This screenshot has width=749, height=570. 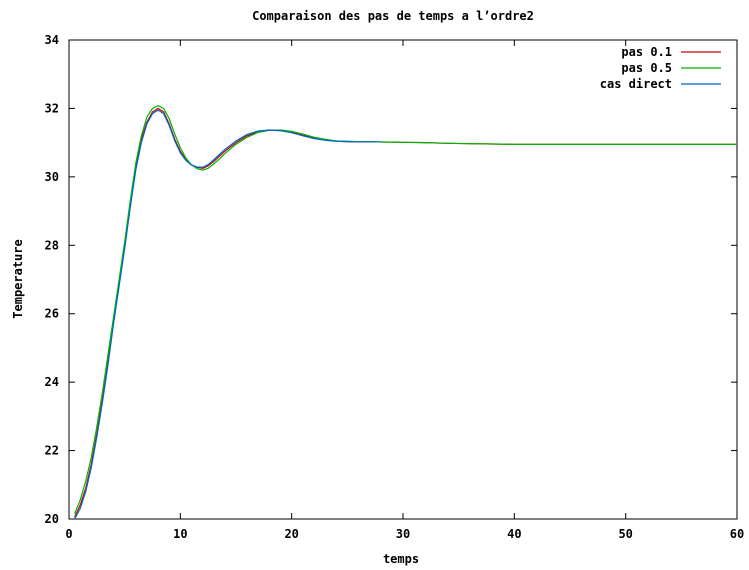 I want to click on y-axis-label: Temperature, so click(x=18, y=278).